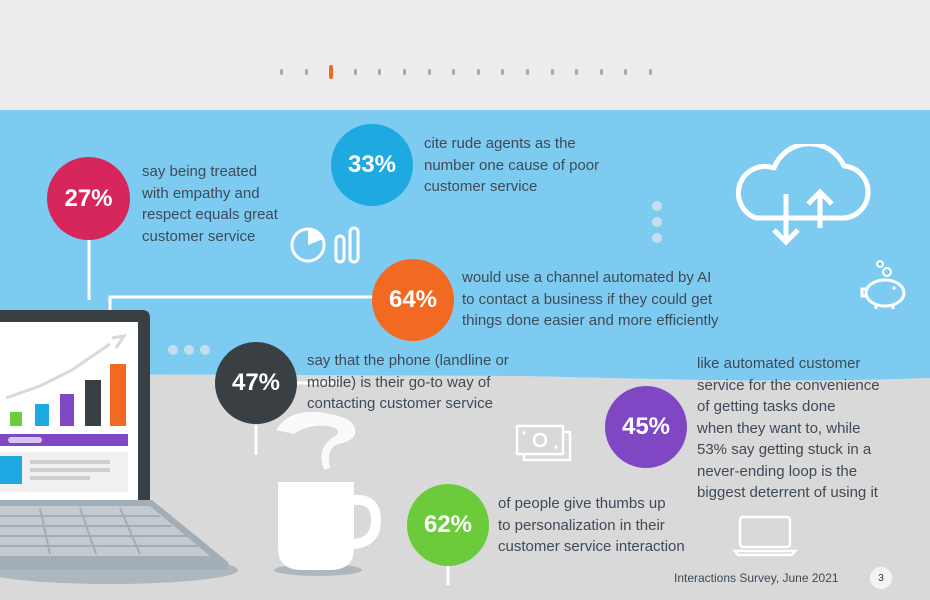 This screenshot has height=600, width=930. Describe the element at coordinates (582, 503) in the screenshot. I see `text-line: of people give thumbs up` at that location.